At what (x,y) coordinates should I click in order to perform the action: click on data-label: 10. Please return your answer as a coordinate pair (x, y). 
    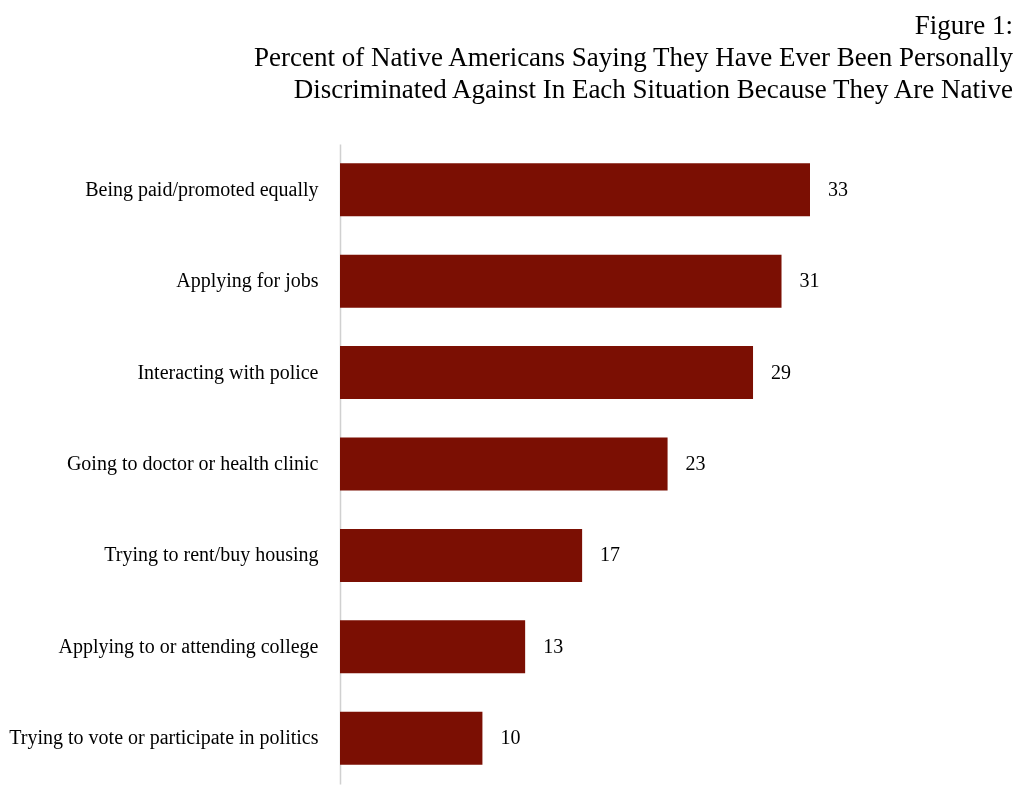
    Looking at the image, I should click on (510, 737).